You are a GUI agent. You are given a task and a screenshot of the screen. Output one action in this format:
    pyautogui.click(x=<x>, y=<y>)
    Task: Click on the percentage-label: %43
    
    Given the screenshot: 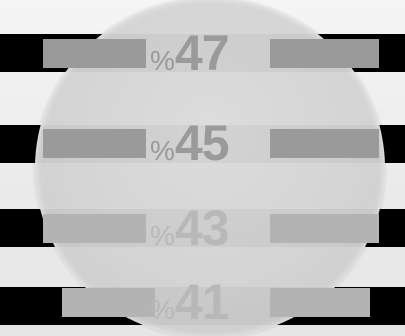 What is the action you would take?
    pyautogui.click(x=209, y=228)
    